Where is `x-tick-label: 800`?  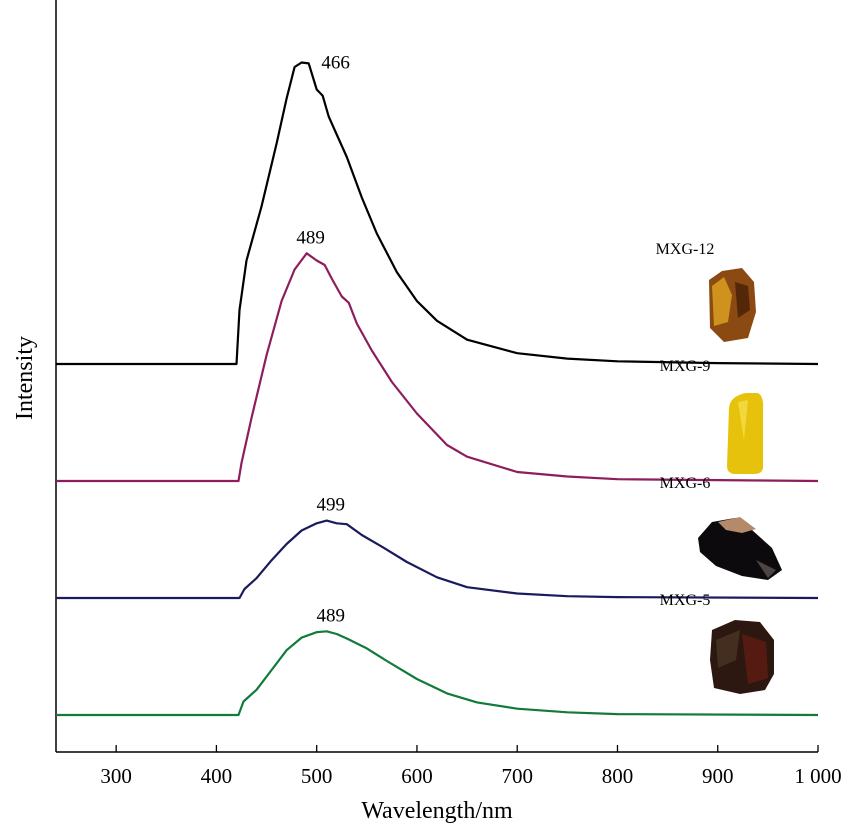 x-tick-label: 800 is located at coordinates (618, 776).